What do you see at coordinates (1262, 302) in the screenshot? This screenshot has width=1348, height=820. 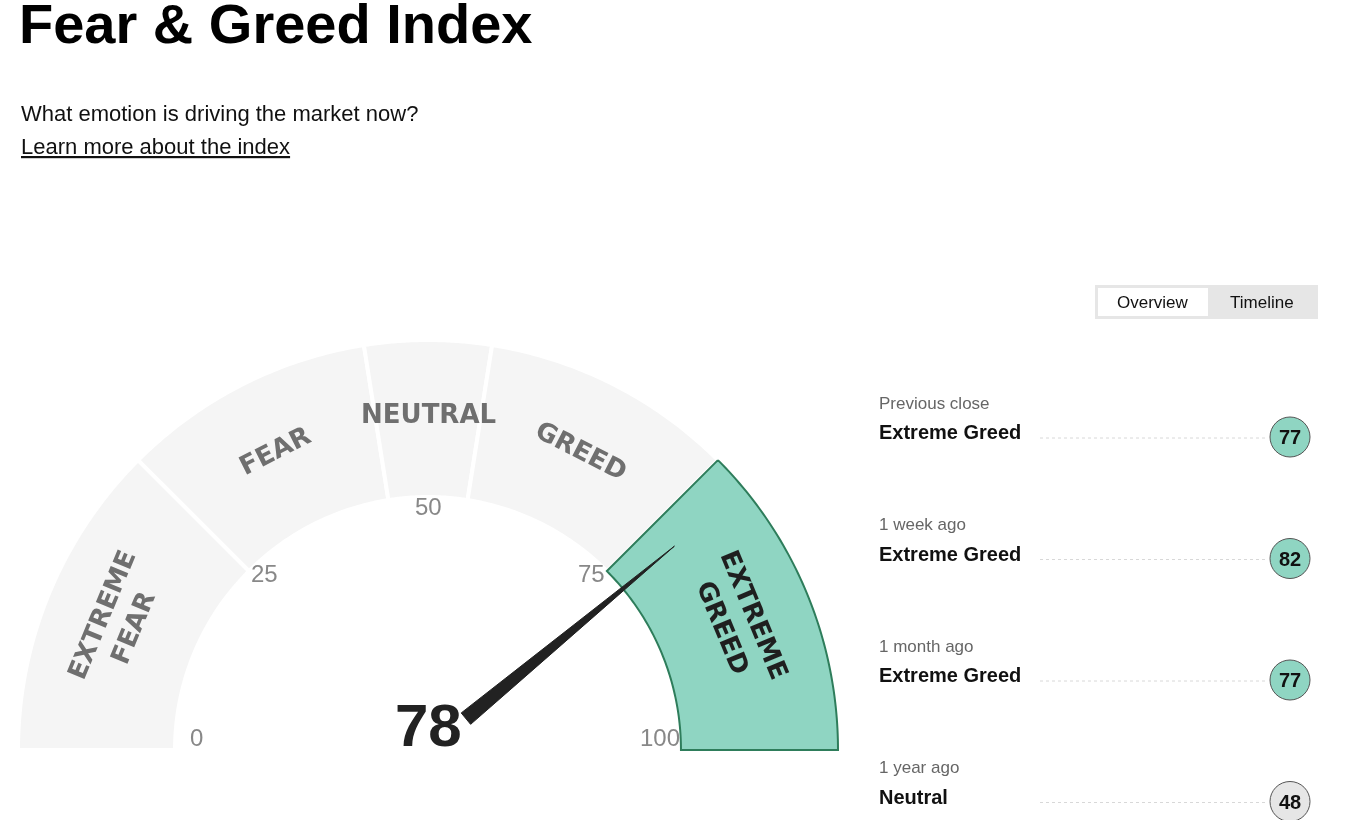 I see `text: Timeline` at bounding box center [1262, 302].